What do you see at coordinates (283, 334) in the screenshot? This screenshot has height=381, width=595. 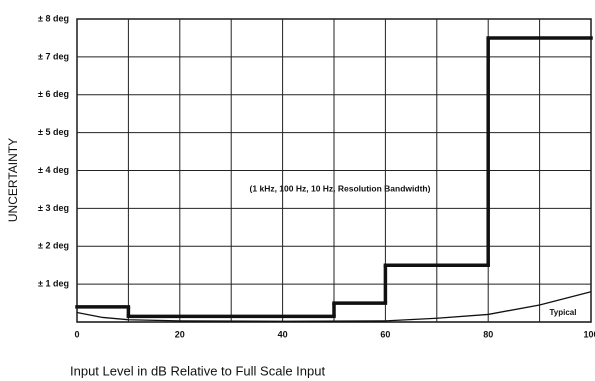 I see `x-tick-label: 40` at bounding box center [283, 334].